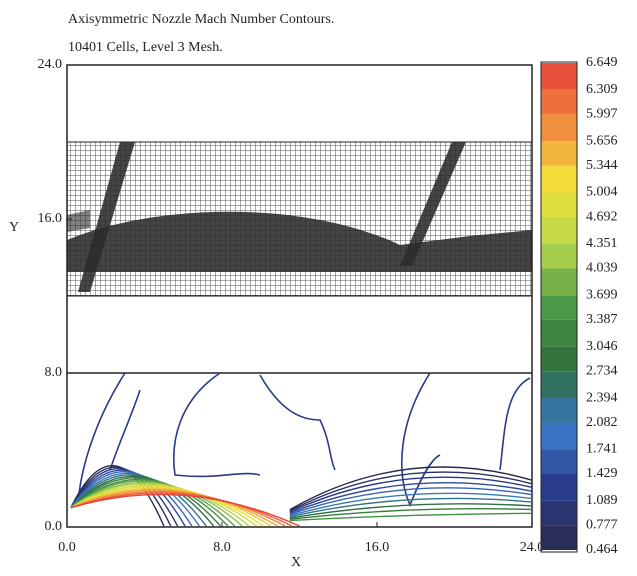 The image size is (637, 576). What do you see at coordinates (602, 449) in the screenshot?
I see `colorbar-label: 1.741` at bounding box center [602, 449].